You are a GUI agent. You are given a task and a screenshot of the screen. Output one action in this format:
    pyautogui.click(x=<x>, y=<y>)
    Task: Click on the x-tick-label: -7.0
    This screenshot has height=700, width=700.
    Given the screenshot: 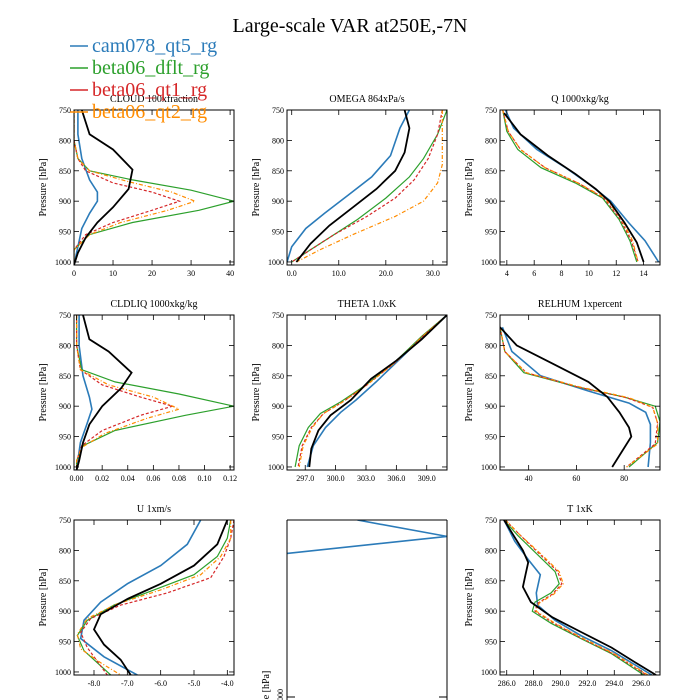 What is the action you would take?
    pyautogui.click(x=127, y=683)
    